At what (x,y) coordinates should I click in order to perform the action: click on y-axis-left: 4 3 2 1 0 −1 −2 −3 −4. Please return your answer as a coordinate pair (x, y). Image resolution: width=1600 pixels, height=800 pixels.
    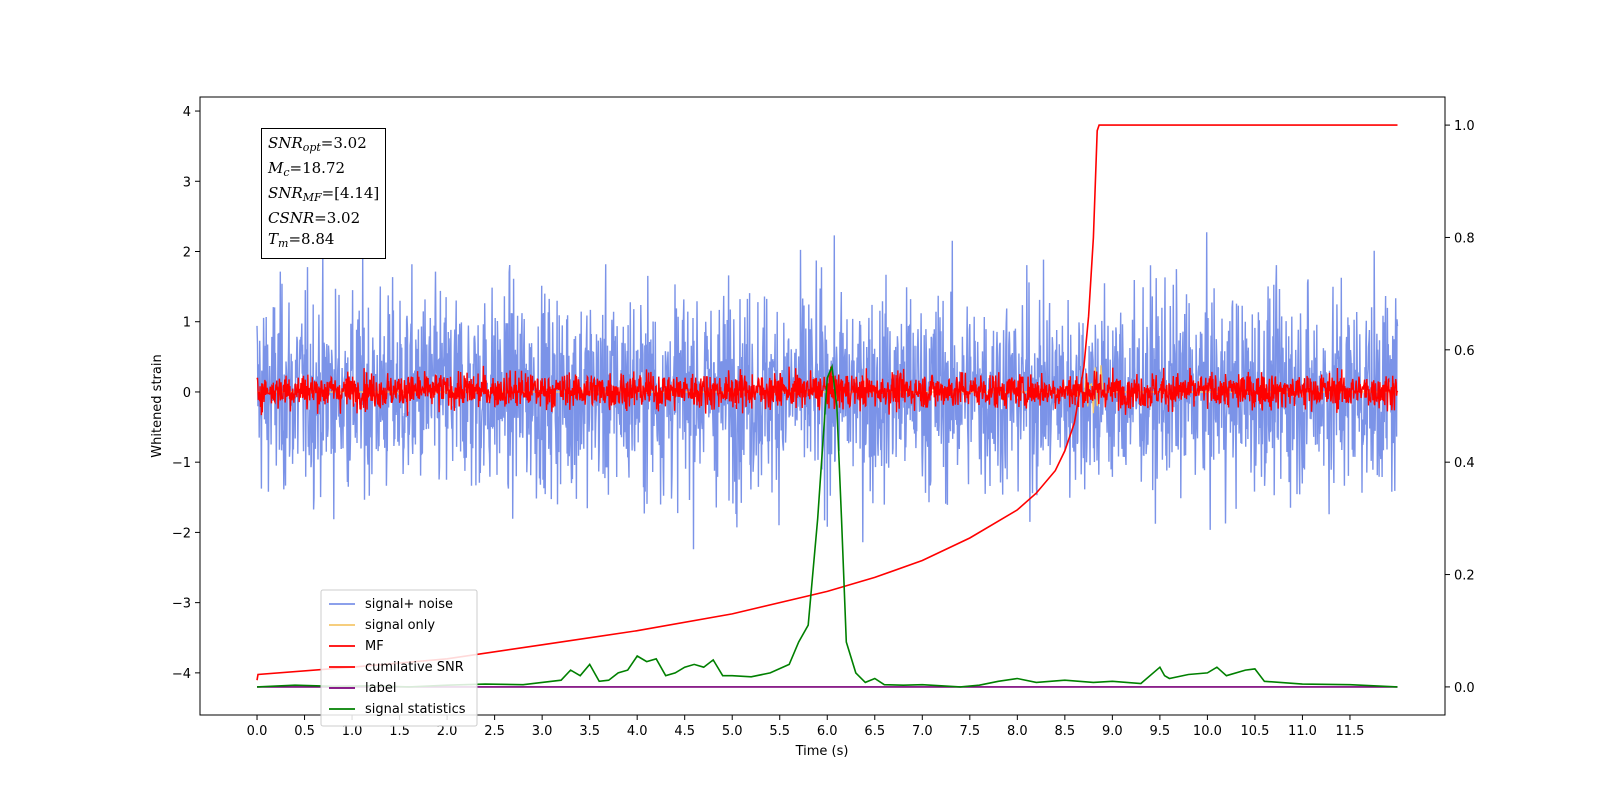
    Looking at the image, I should click on (186, 393).